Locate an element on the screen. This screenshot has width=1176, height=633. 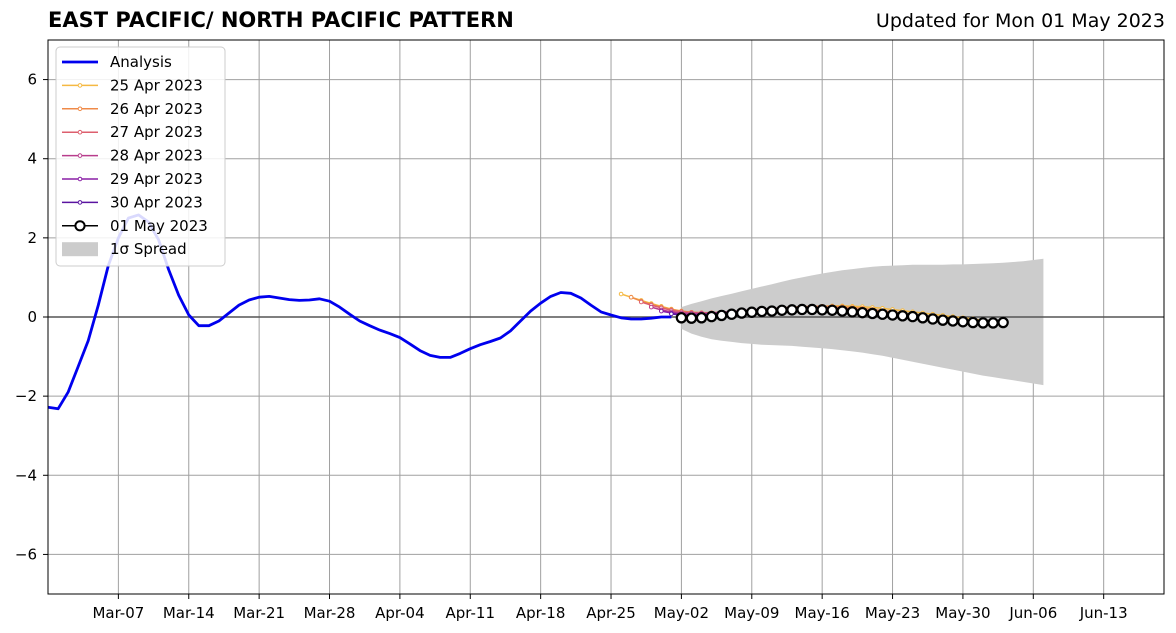
spread-band is located at coordinates (862, 322).